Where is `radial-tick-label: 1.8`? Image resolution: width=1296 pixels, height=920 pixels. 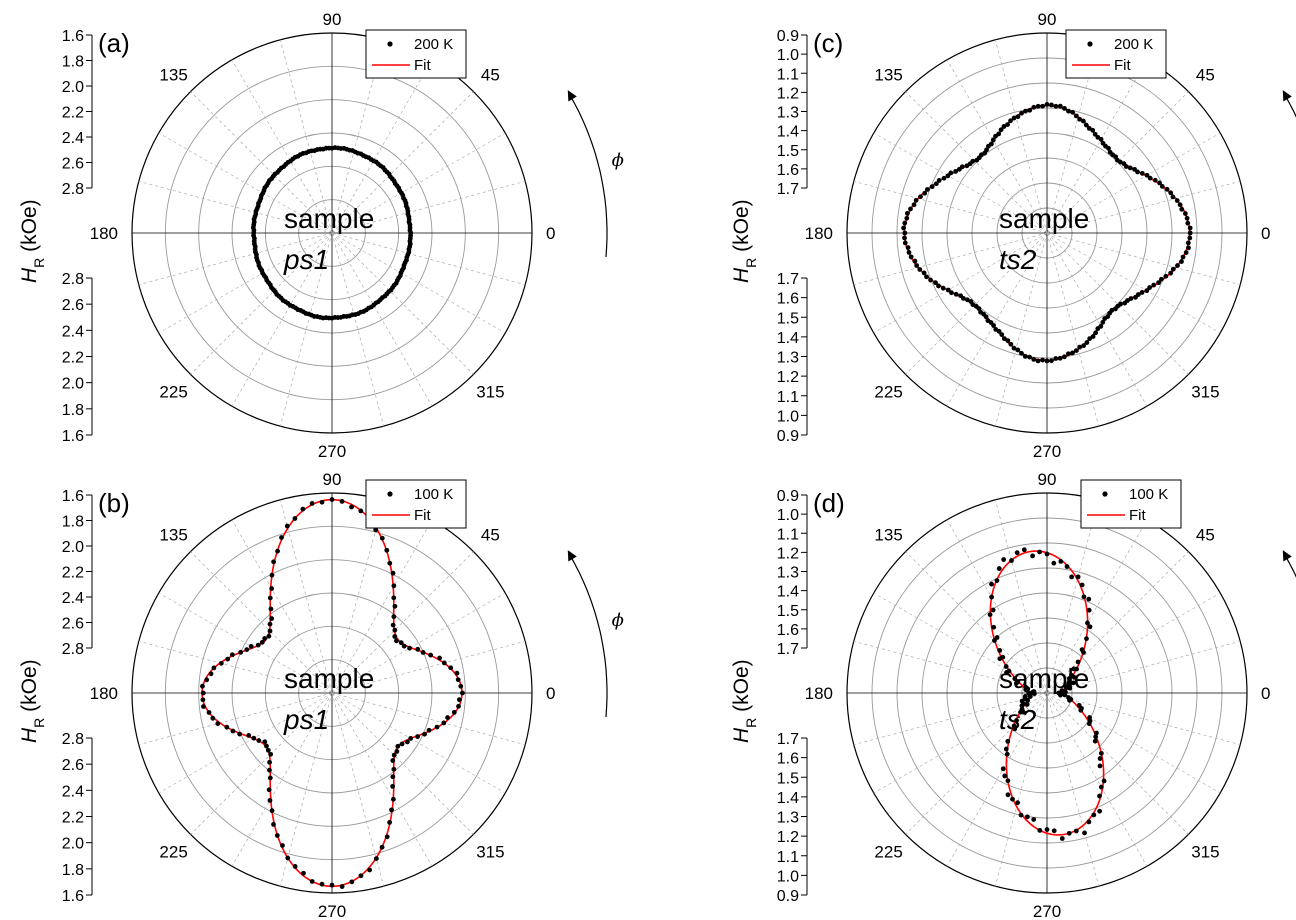
radial-tick-label: 1.8 is located at coordinates (73, 410).